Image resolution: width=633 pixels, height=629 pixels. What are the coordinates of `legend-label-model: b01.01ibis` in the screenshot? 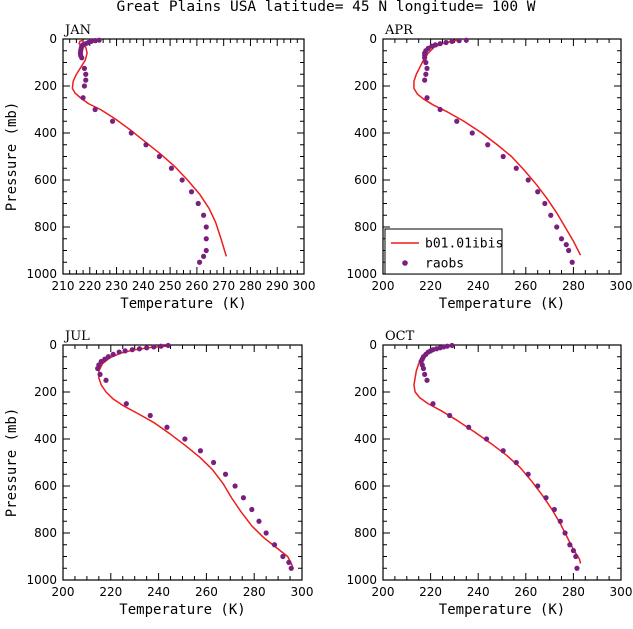 It's located at (464, 244).